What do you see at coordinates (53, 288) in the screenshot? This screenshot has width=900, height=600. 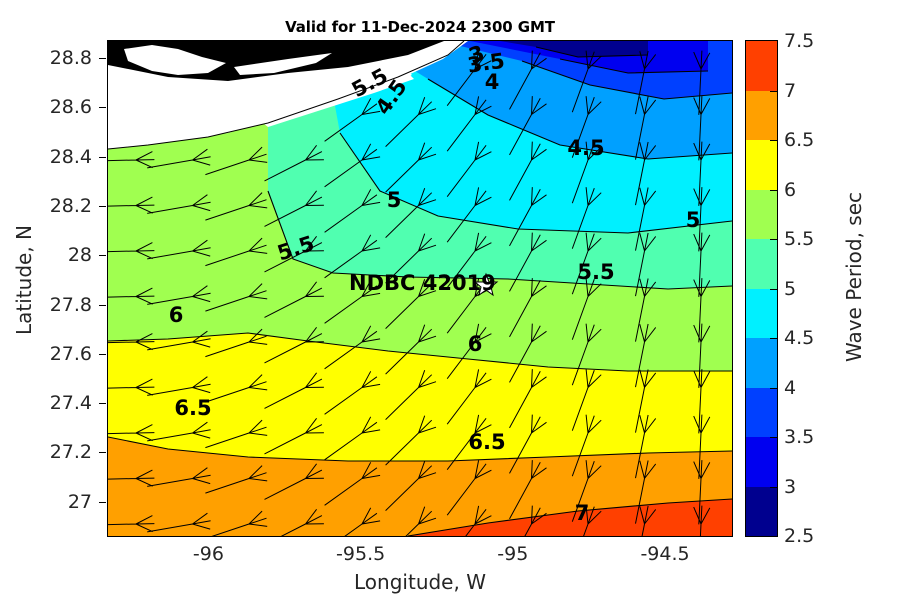 I see `y-axis-tick-labels: 27 27.2 27.4 27.6 27.8 28 28.2 28.4 28.6 28.8` at bounding box center [53, 288].